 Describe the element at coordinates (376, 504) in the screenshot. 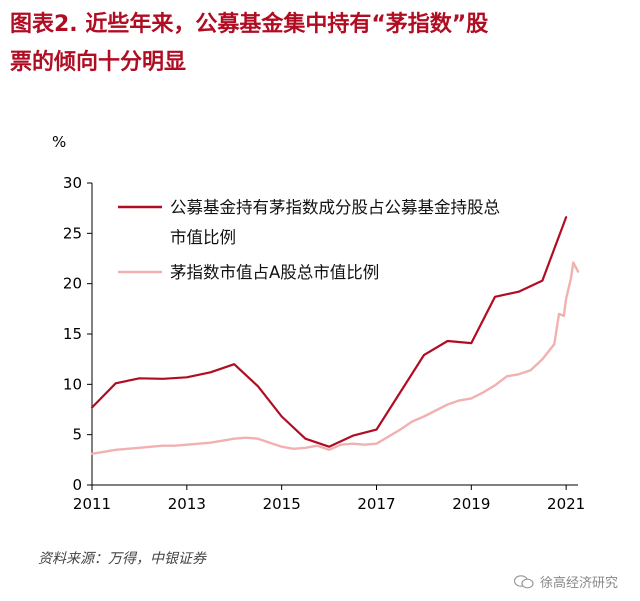

I see `x-tick-label: 2017` at that location.